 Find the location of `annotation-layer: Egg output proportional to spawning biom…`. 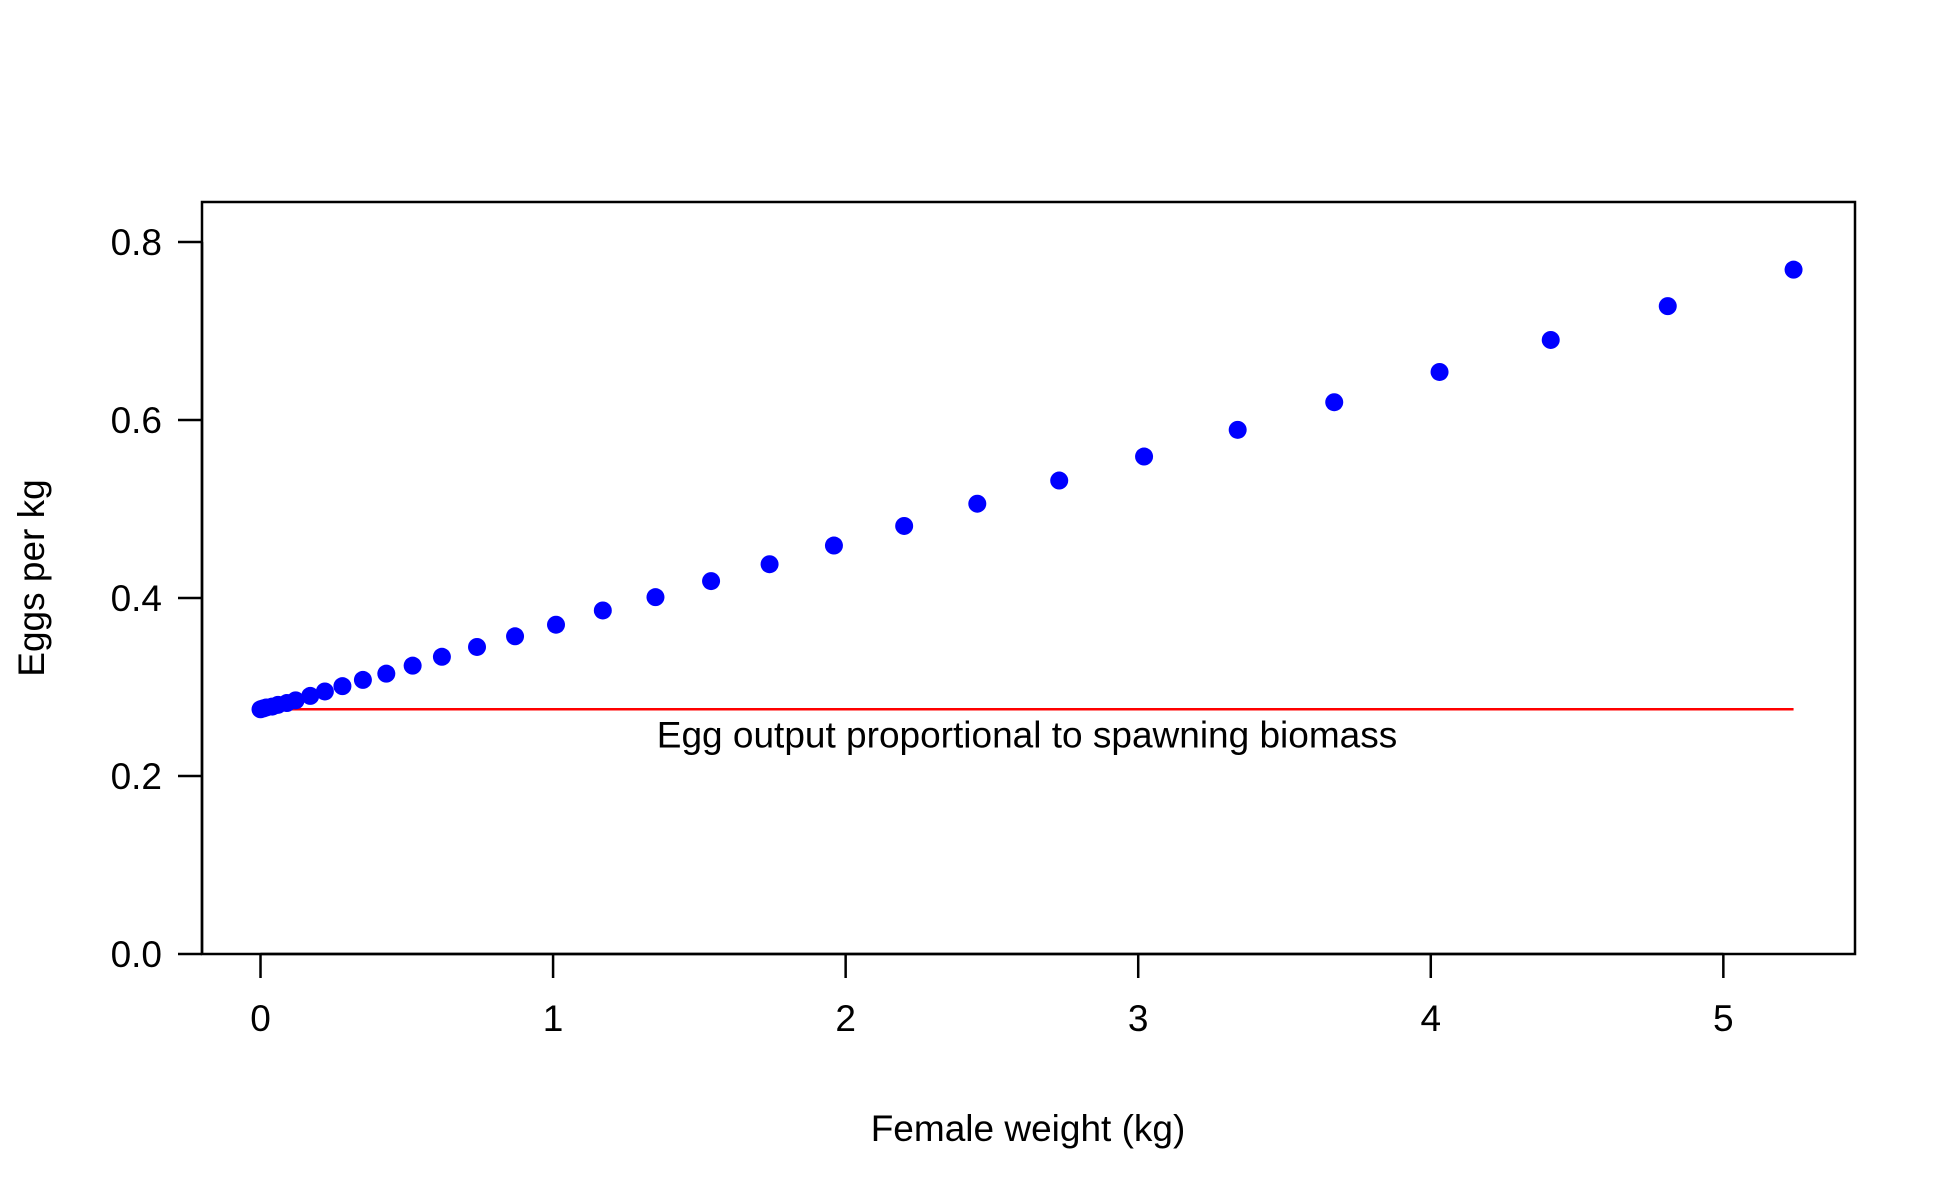

annotation-layer: Egg output proportional to spawning biom… is located at coordinates (1027, 735).